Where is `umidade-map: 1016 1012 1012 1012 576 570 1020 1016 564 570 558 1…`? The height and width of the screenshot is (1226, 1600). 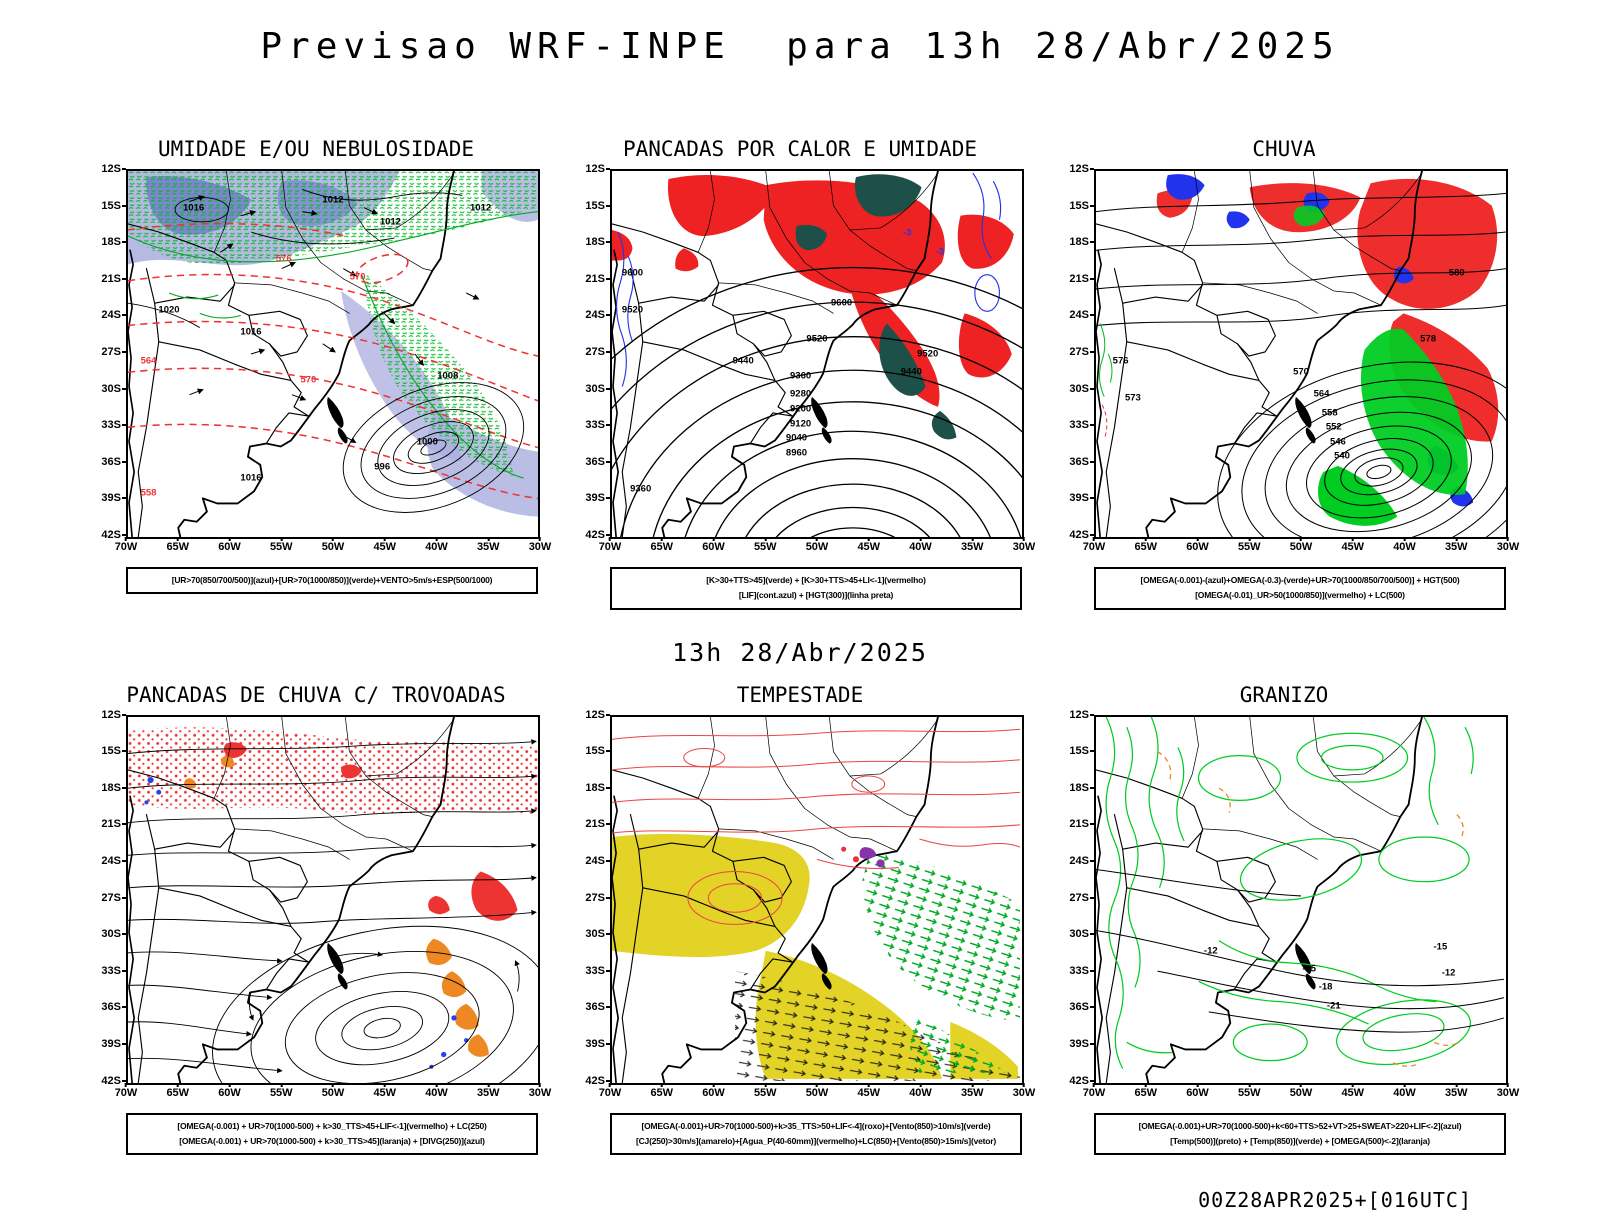 umidade-map: 1016 1012 1012 1012 576 570 1020 1016 564 570 558 1… is located at coordinates (333, 354).